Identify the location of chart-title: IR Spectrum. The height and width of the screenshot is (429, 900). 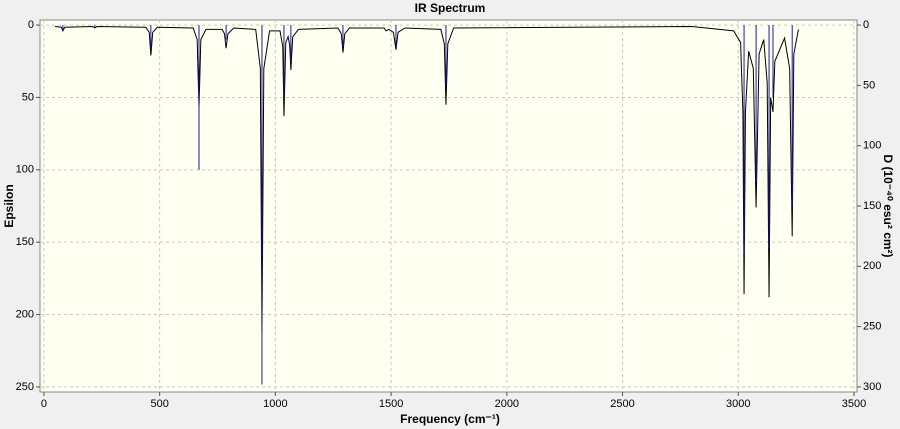
(450, 8).